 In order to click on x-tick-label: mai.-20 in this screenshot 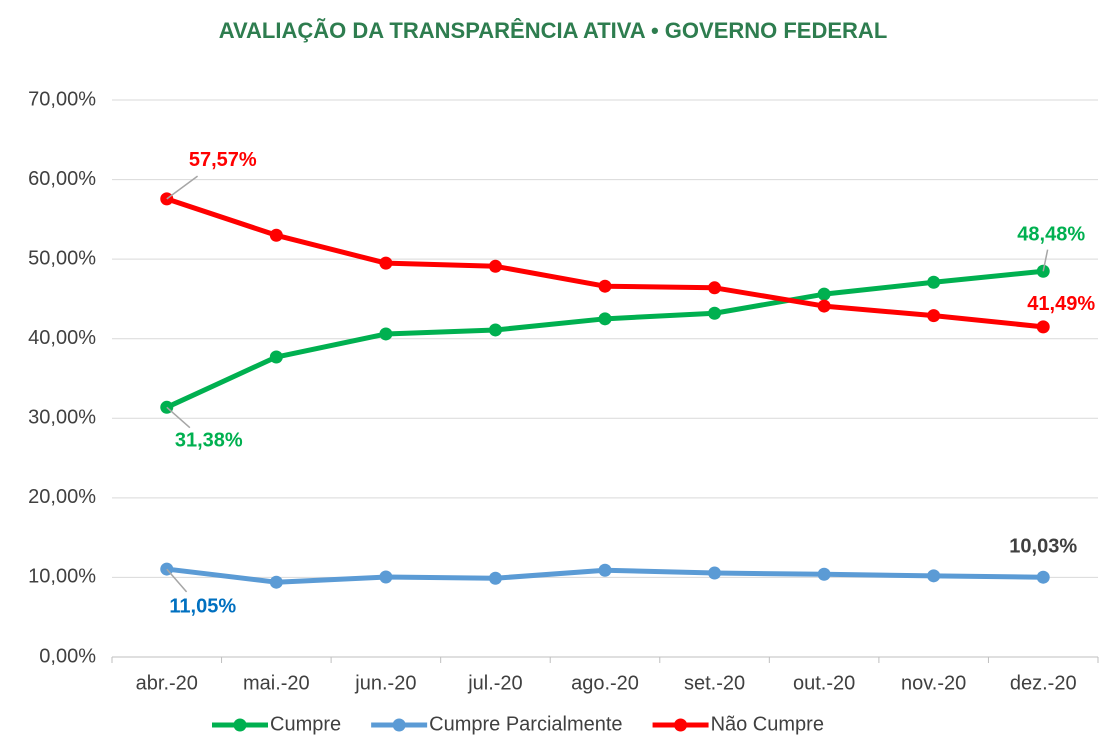, I will do `click(276, 683)`.